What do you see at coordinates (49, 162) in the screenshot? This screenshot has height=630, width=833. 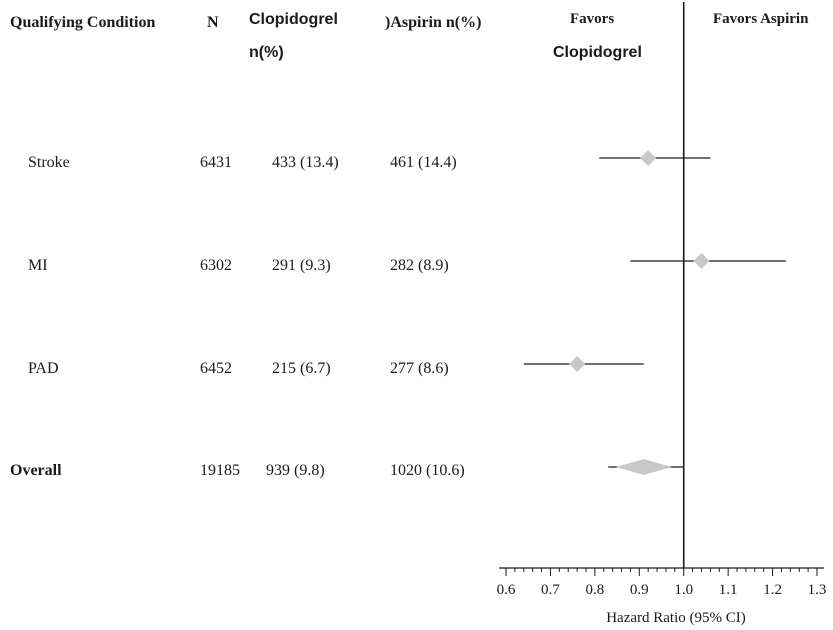 I see `row-condition-stroke: Stroke` at bounding box center [49, 162].